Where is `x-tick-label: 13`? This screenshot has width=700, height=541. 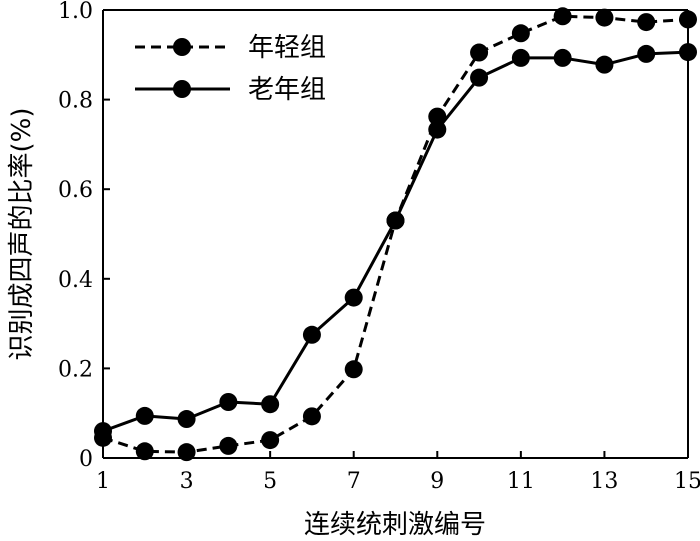
x-tick-label: 13 is located at coordinates (604, 481).